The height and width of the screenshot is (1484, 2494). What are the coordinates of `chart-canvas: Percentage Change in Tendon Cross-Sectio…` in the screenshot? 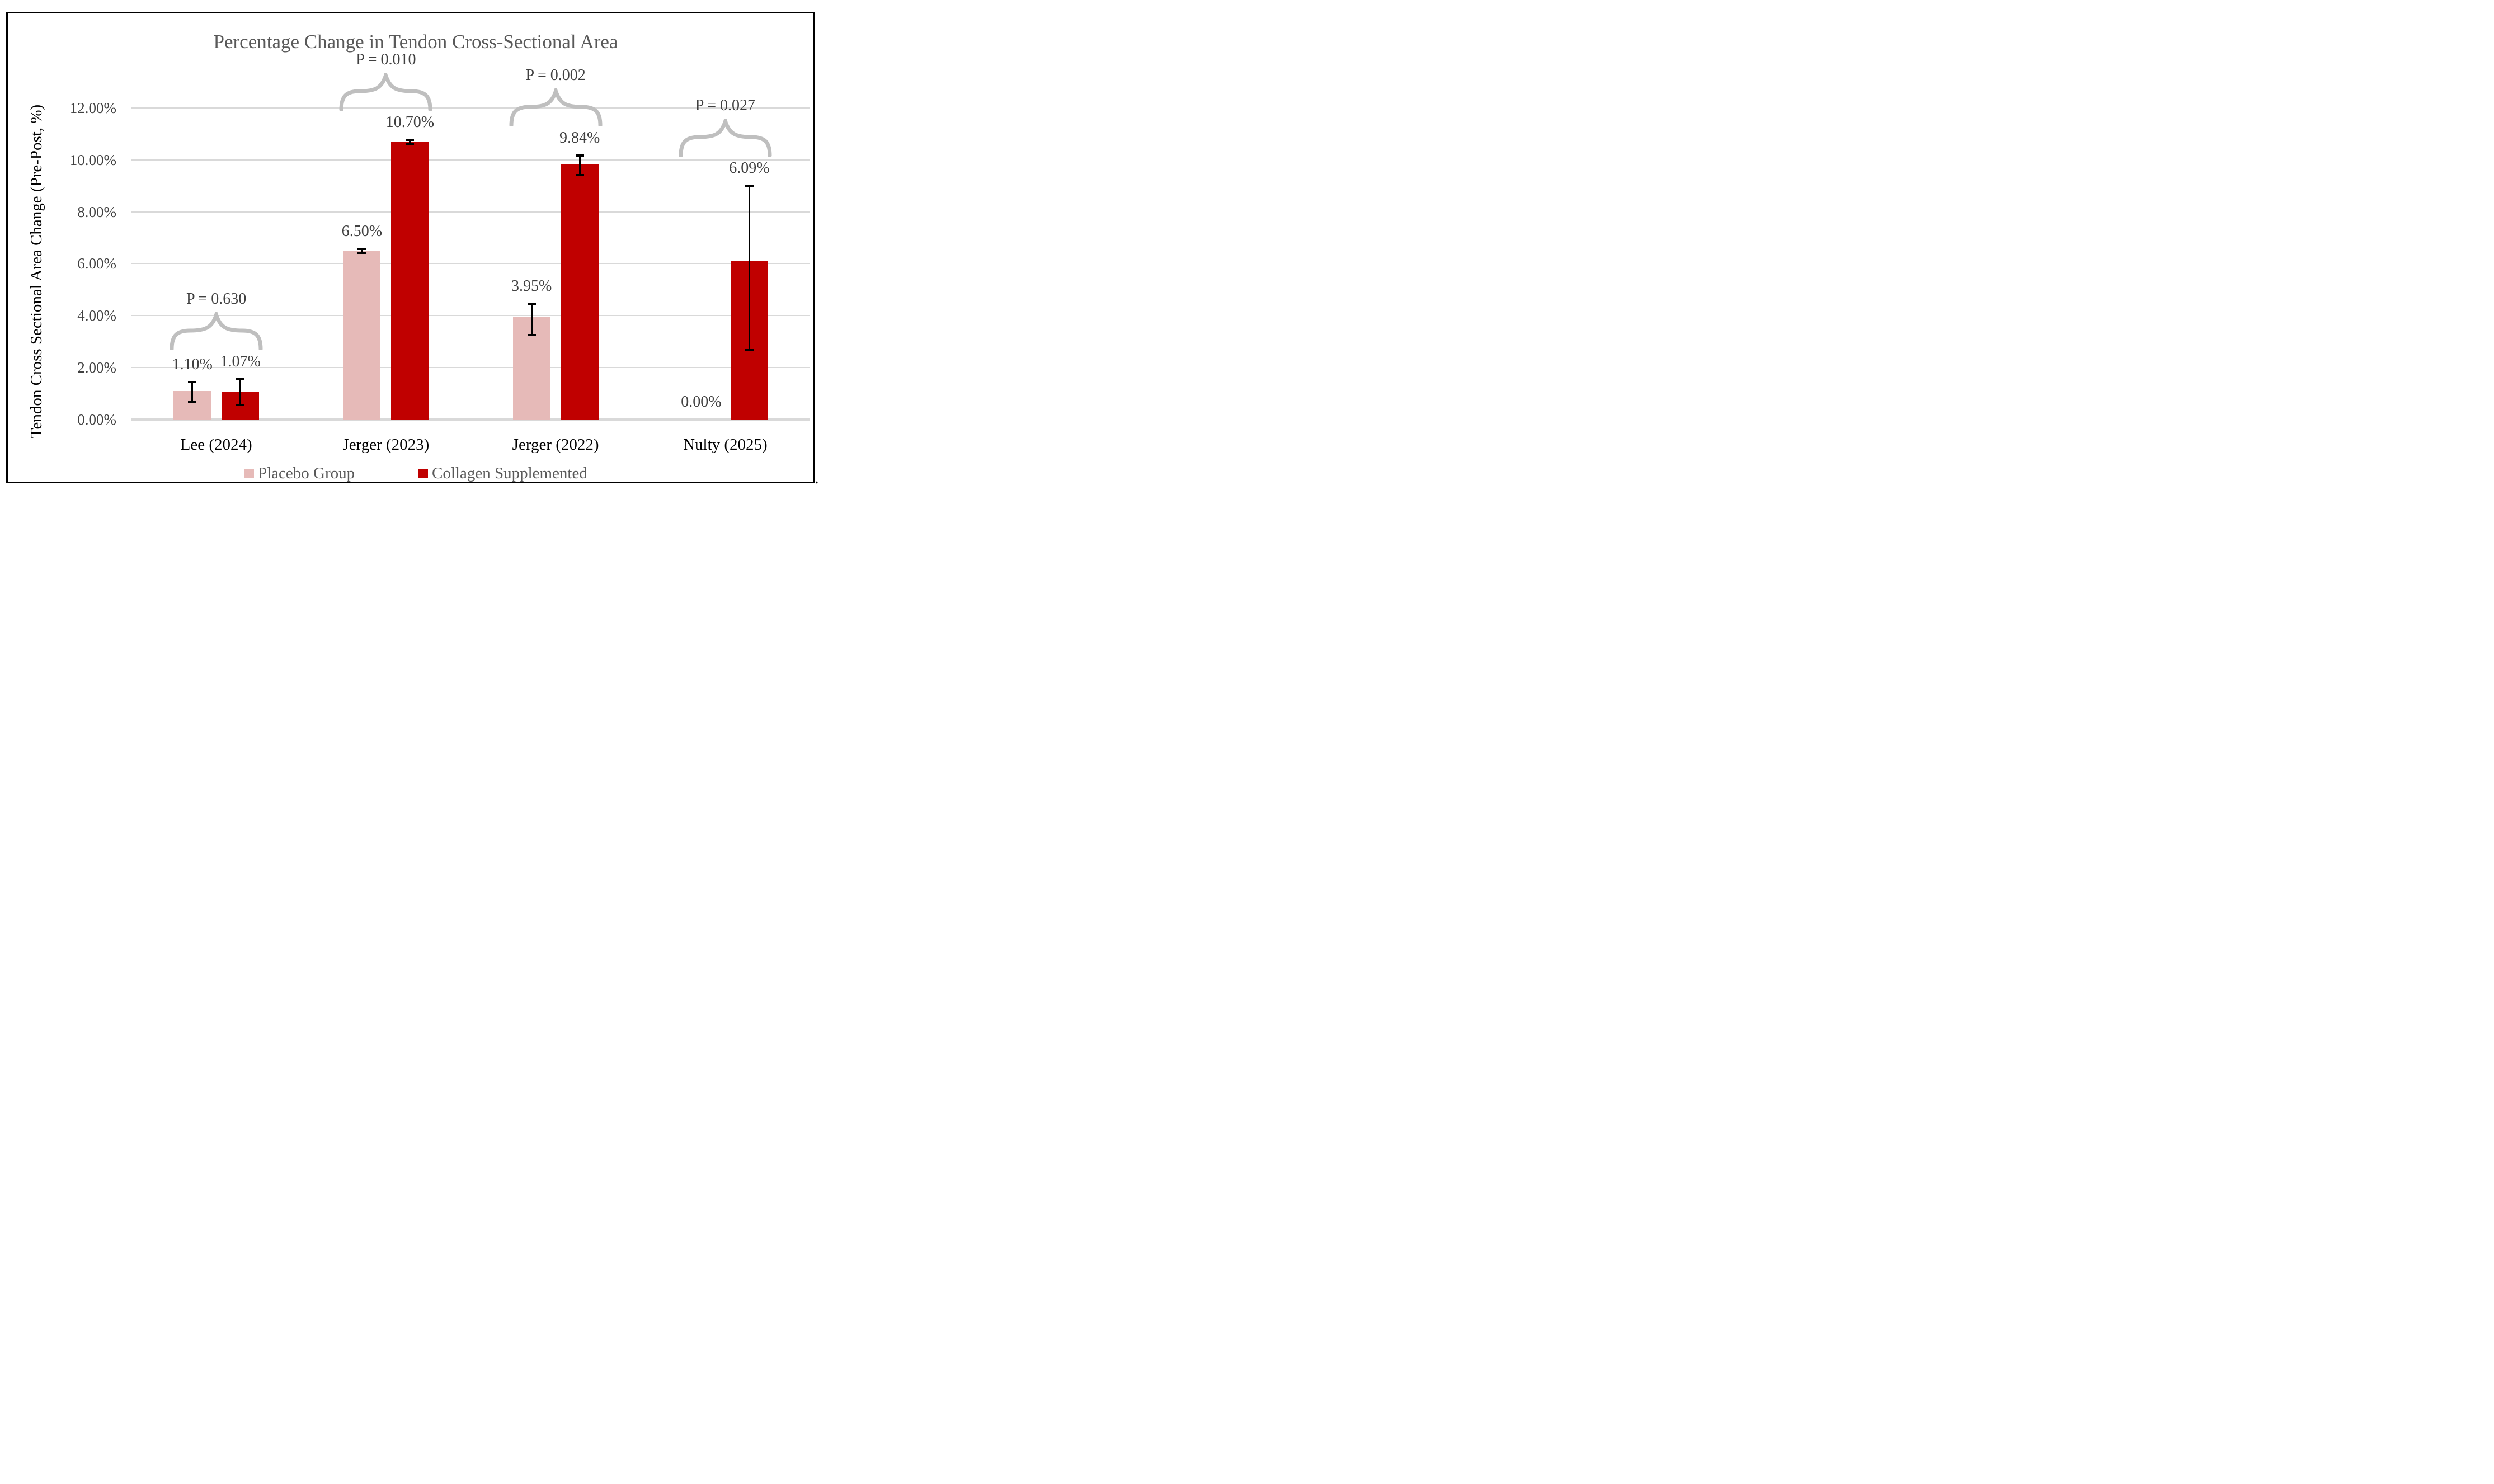 It's located at (416, 247).